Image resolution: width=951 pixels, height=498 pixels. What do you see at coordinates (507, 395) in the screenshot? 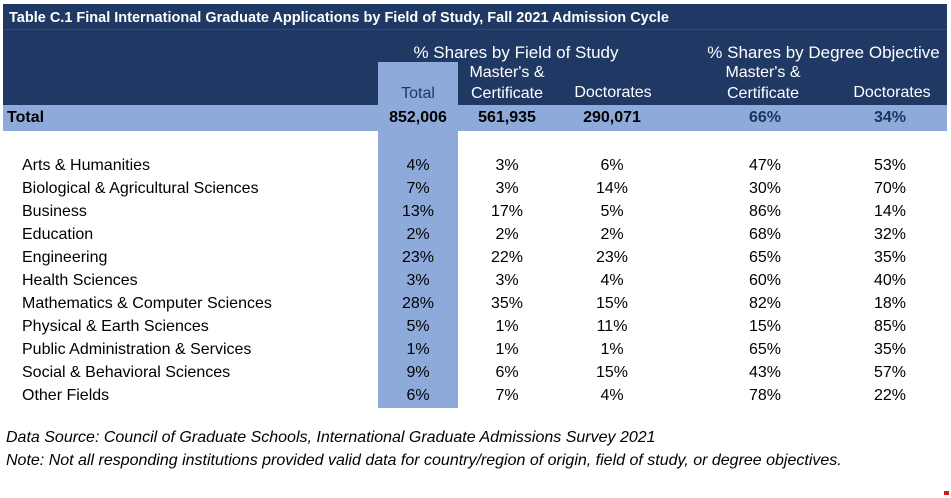
I see `fos-masters-cell: 7%` at bounding box center [507, 395].